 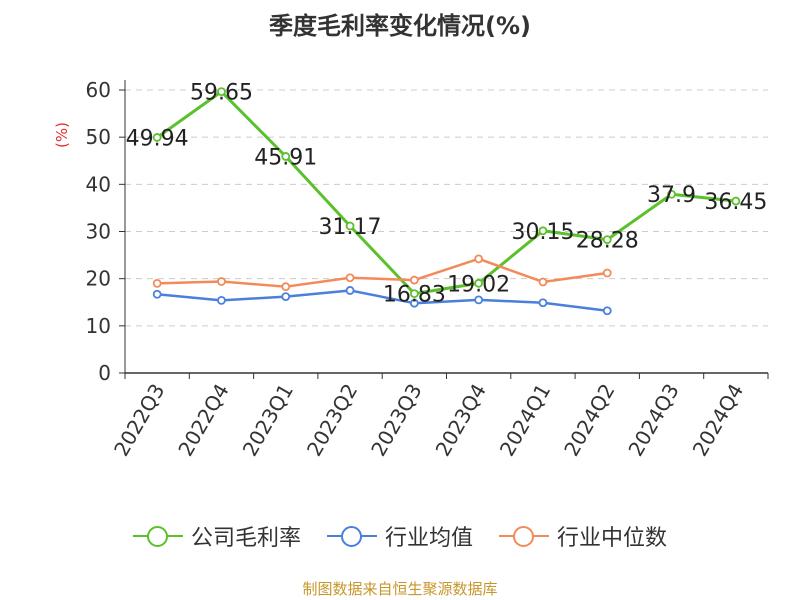 What do you see at coordinates (245, 538) in the screenshot?
I see `legend-label: 公司毛利率` at bounding box center [245, 538].